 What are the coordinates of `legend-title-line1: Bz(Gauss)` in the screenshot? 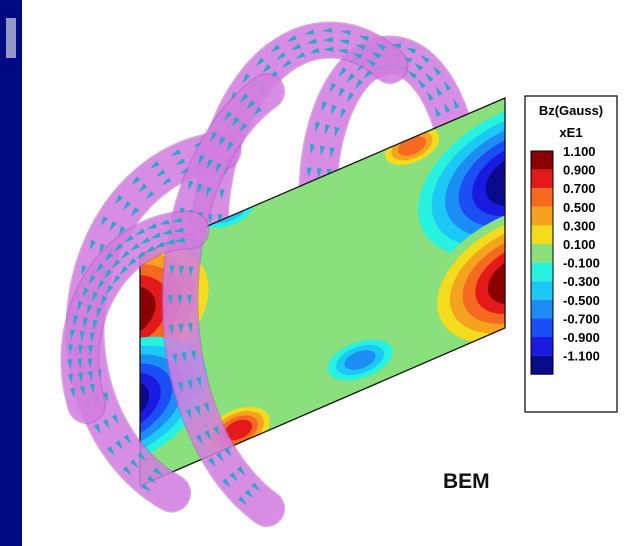 It's located at (571, 110).